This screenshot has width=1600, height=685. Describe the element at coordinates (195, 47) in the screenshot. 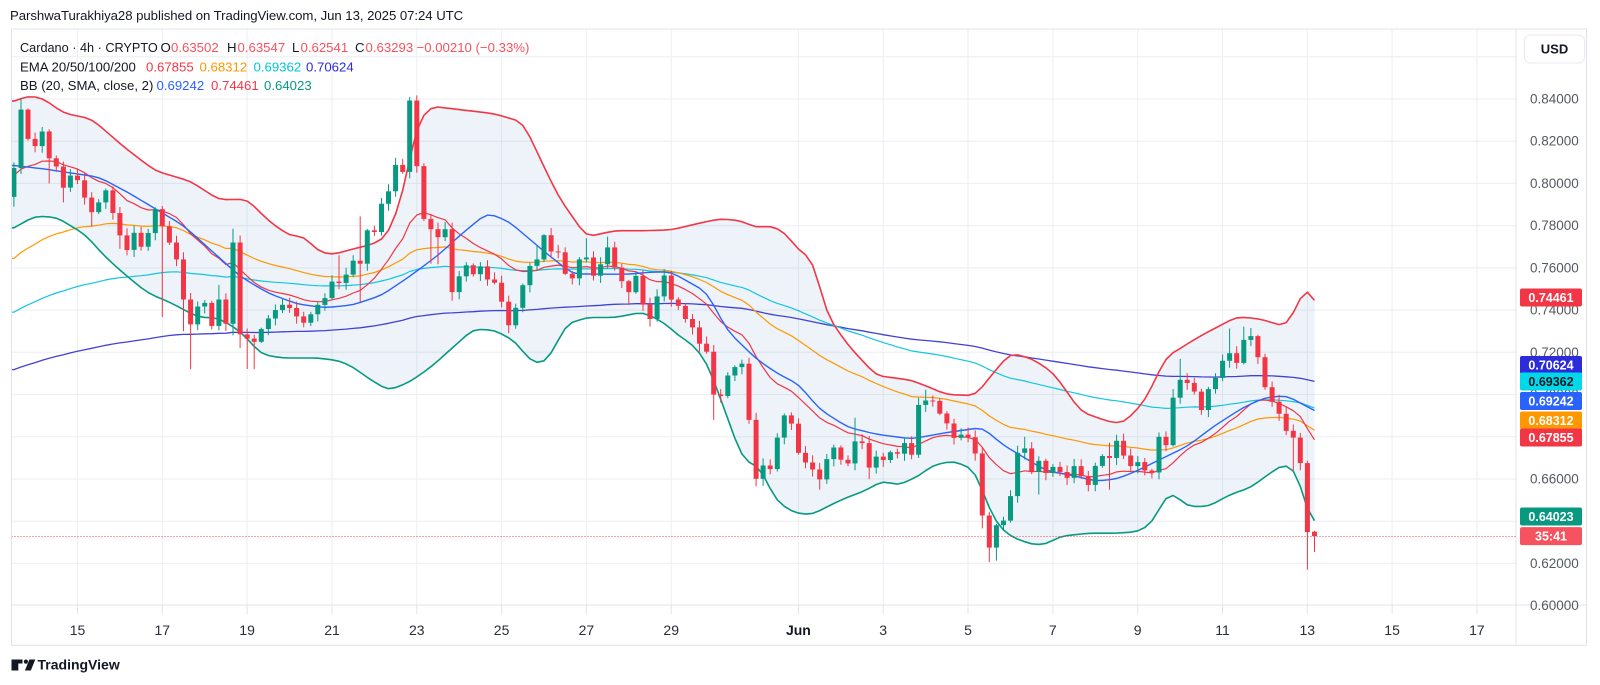

I see `svg-text: 0.63502` at that location.